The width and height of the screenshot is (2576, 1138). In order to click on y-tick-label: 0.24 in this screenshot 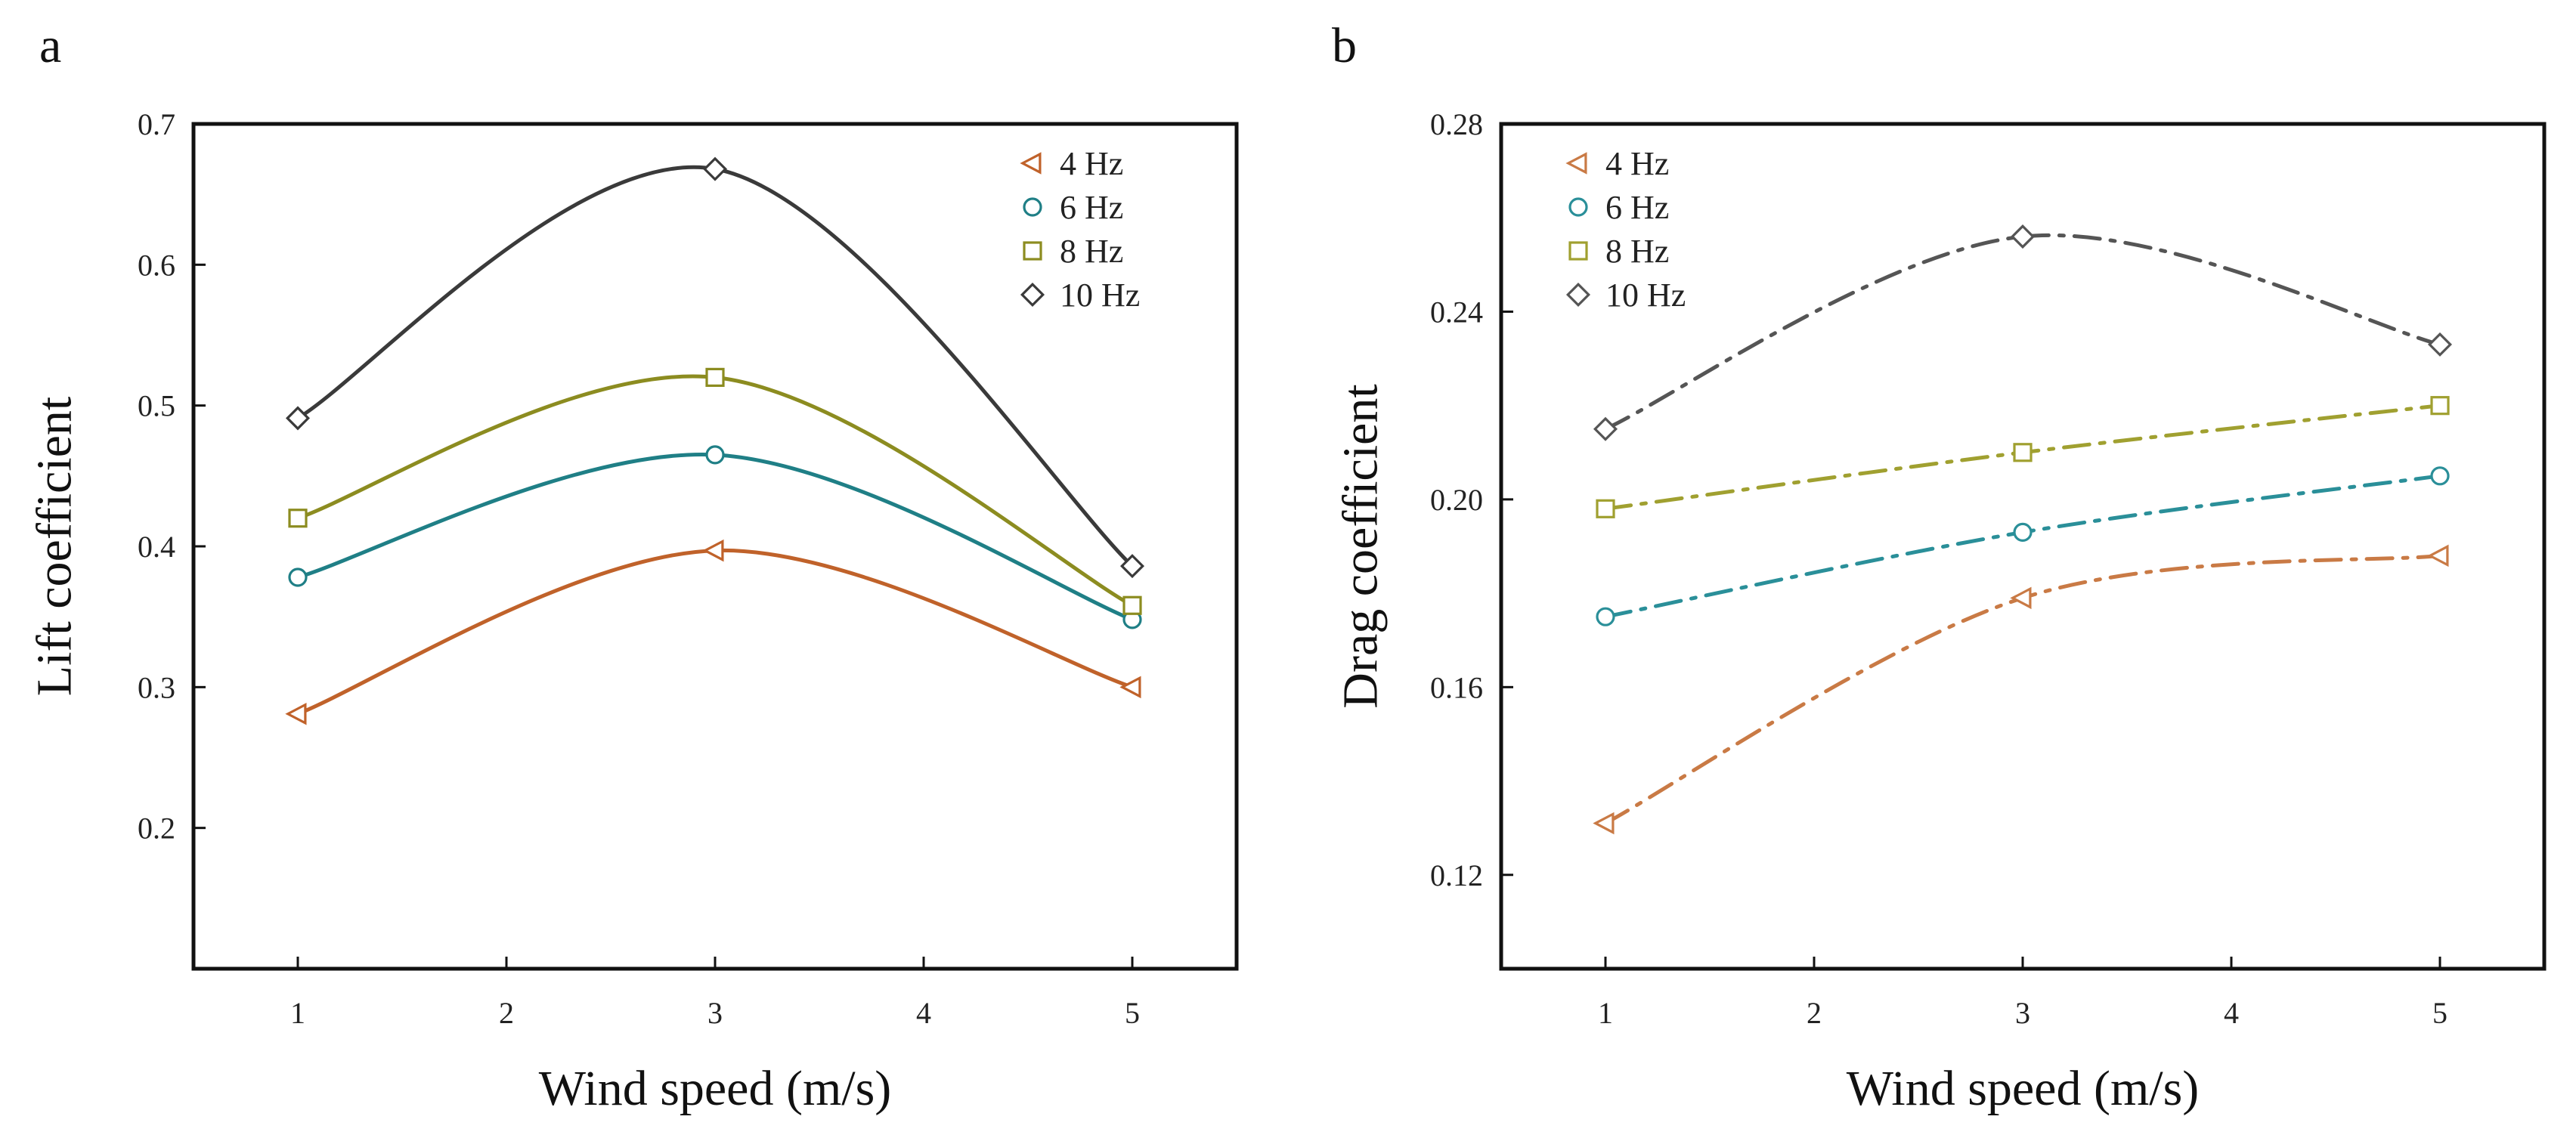, I will do `click(1456, 312)`.